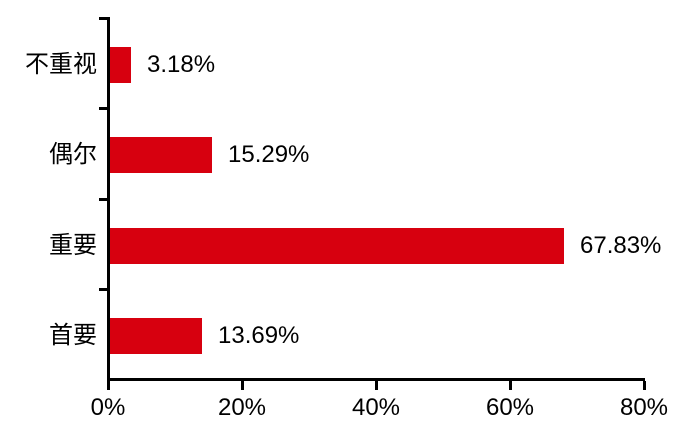 The height and width of the screenshot is (433, 693). Describe the element at coordinates (644, 407) in the screenshot. I see `x-tick-label: 80%` at that location.